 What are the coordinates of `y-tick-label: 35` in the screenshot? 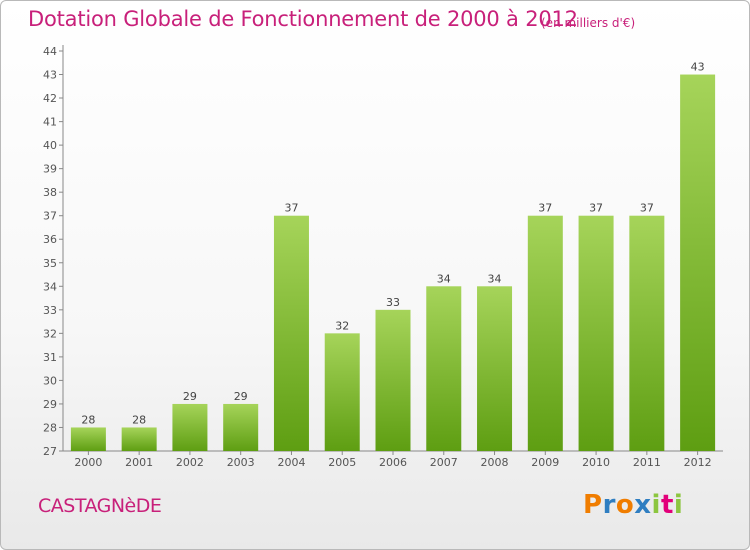 It's located at (50, 263).